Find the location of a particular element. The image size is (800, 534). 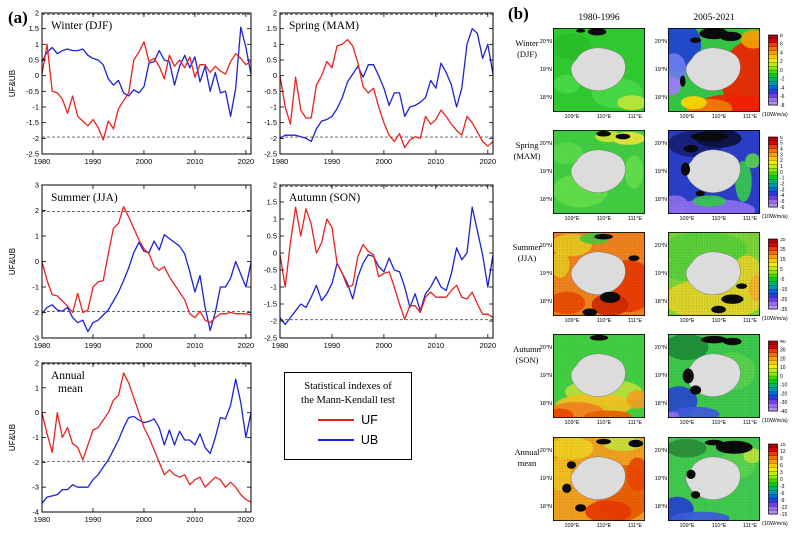

svg-text: 1.5 is located at coordinates (272, 202).